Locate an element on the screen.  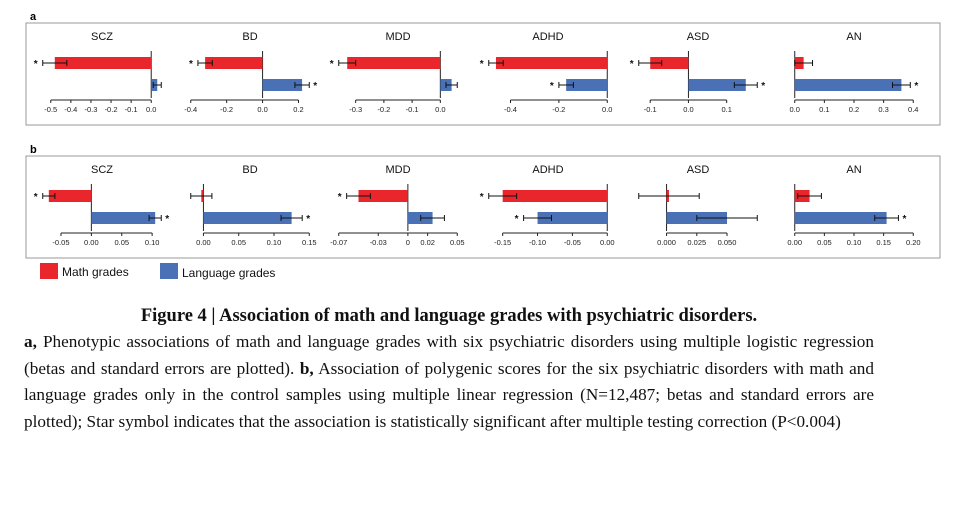
legend-label-math: Math grades is located at coordinates (95, 272).